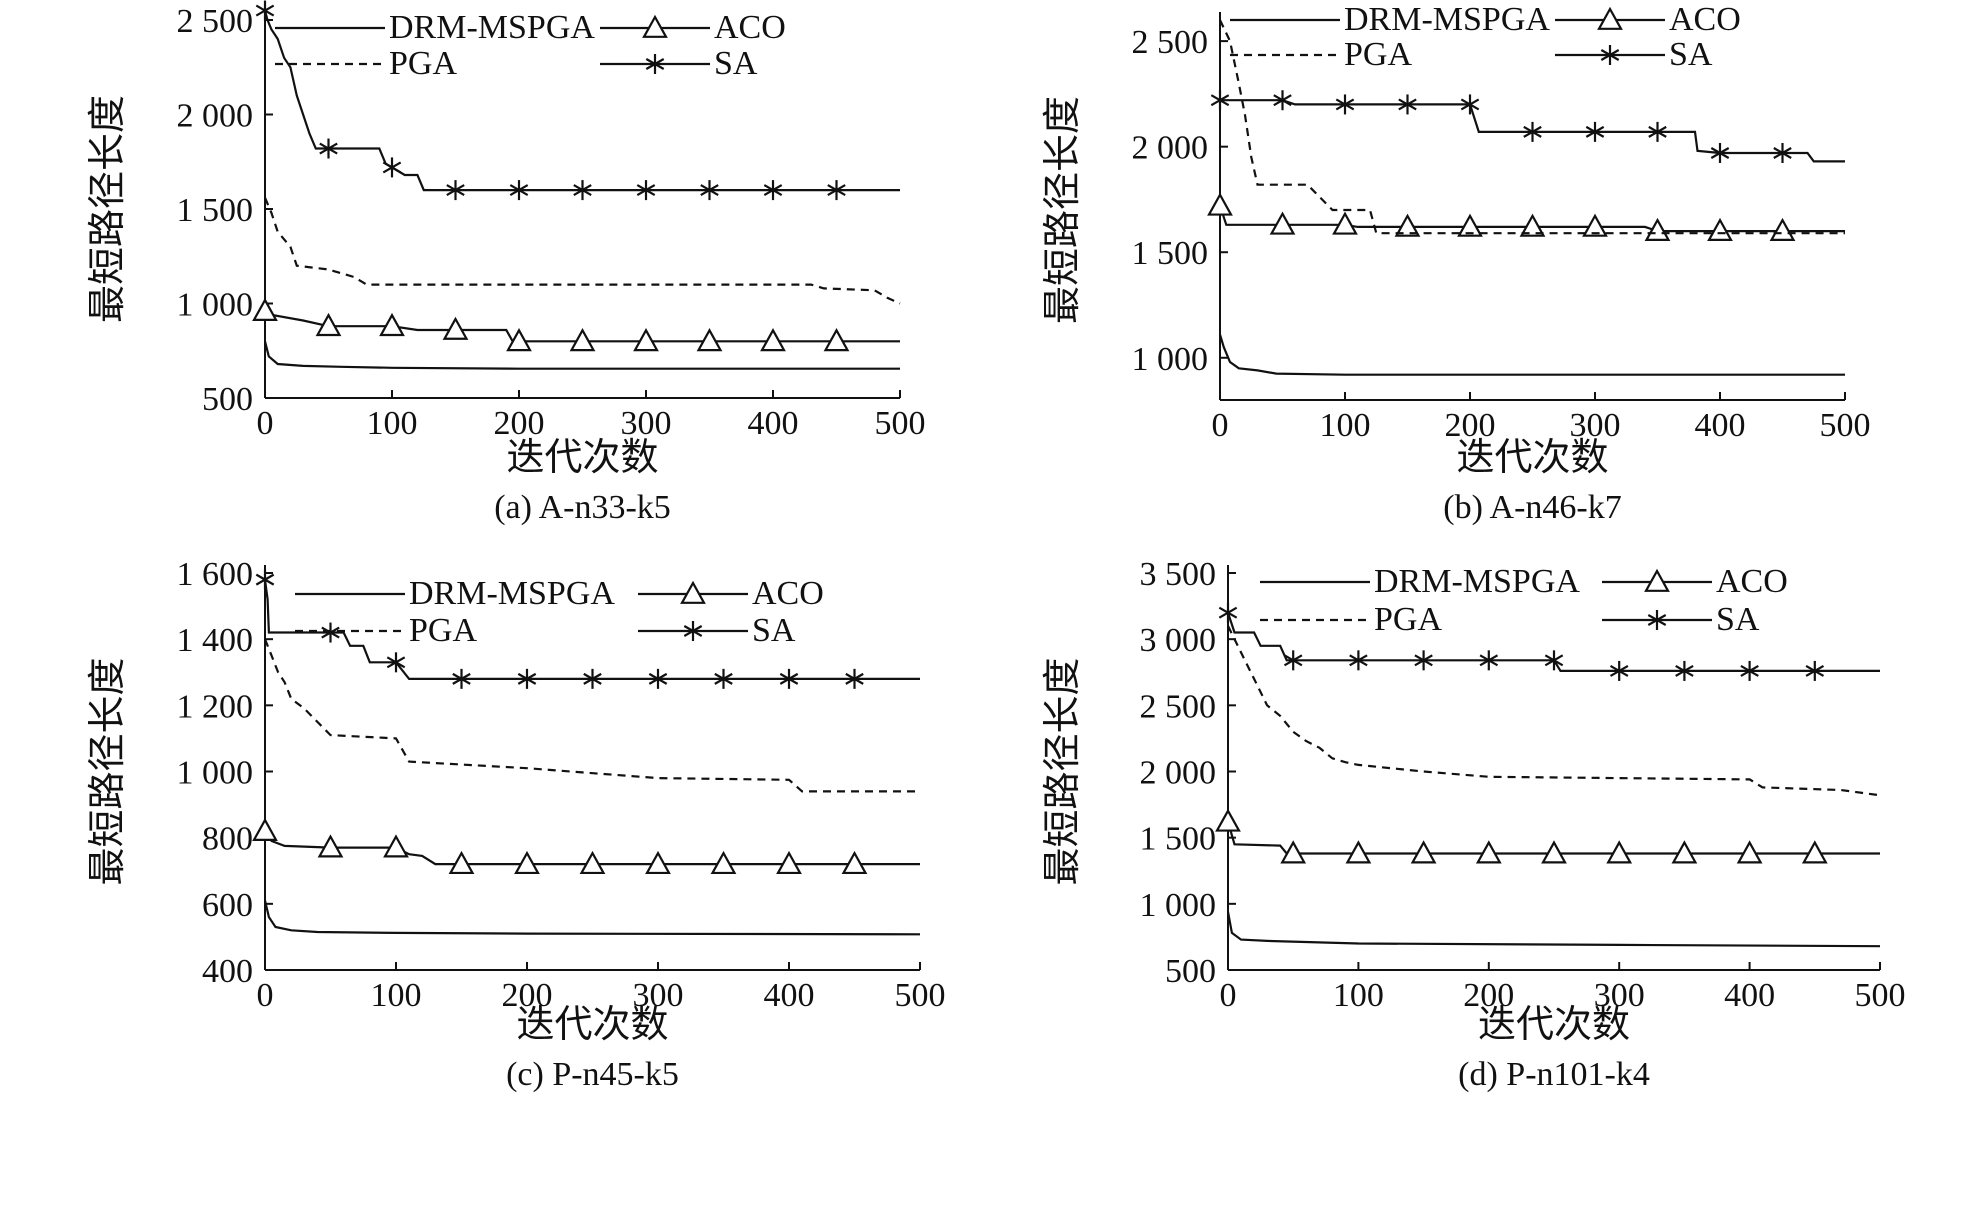  Describe the element at coordinates (1595, 425) in the screenshot. I see `x-tick-label: 300` at that location.